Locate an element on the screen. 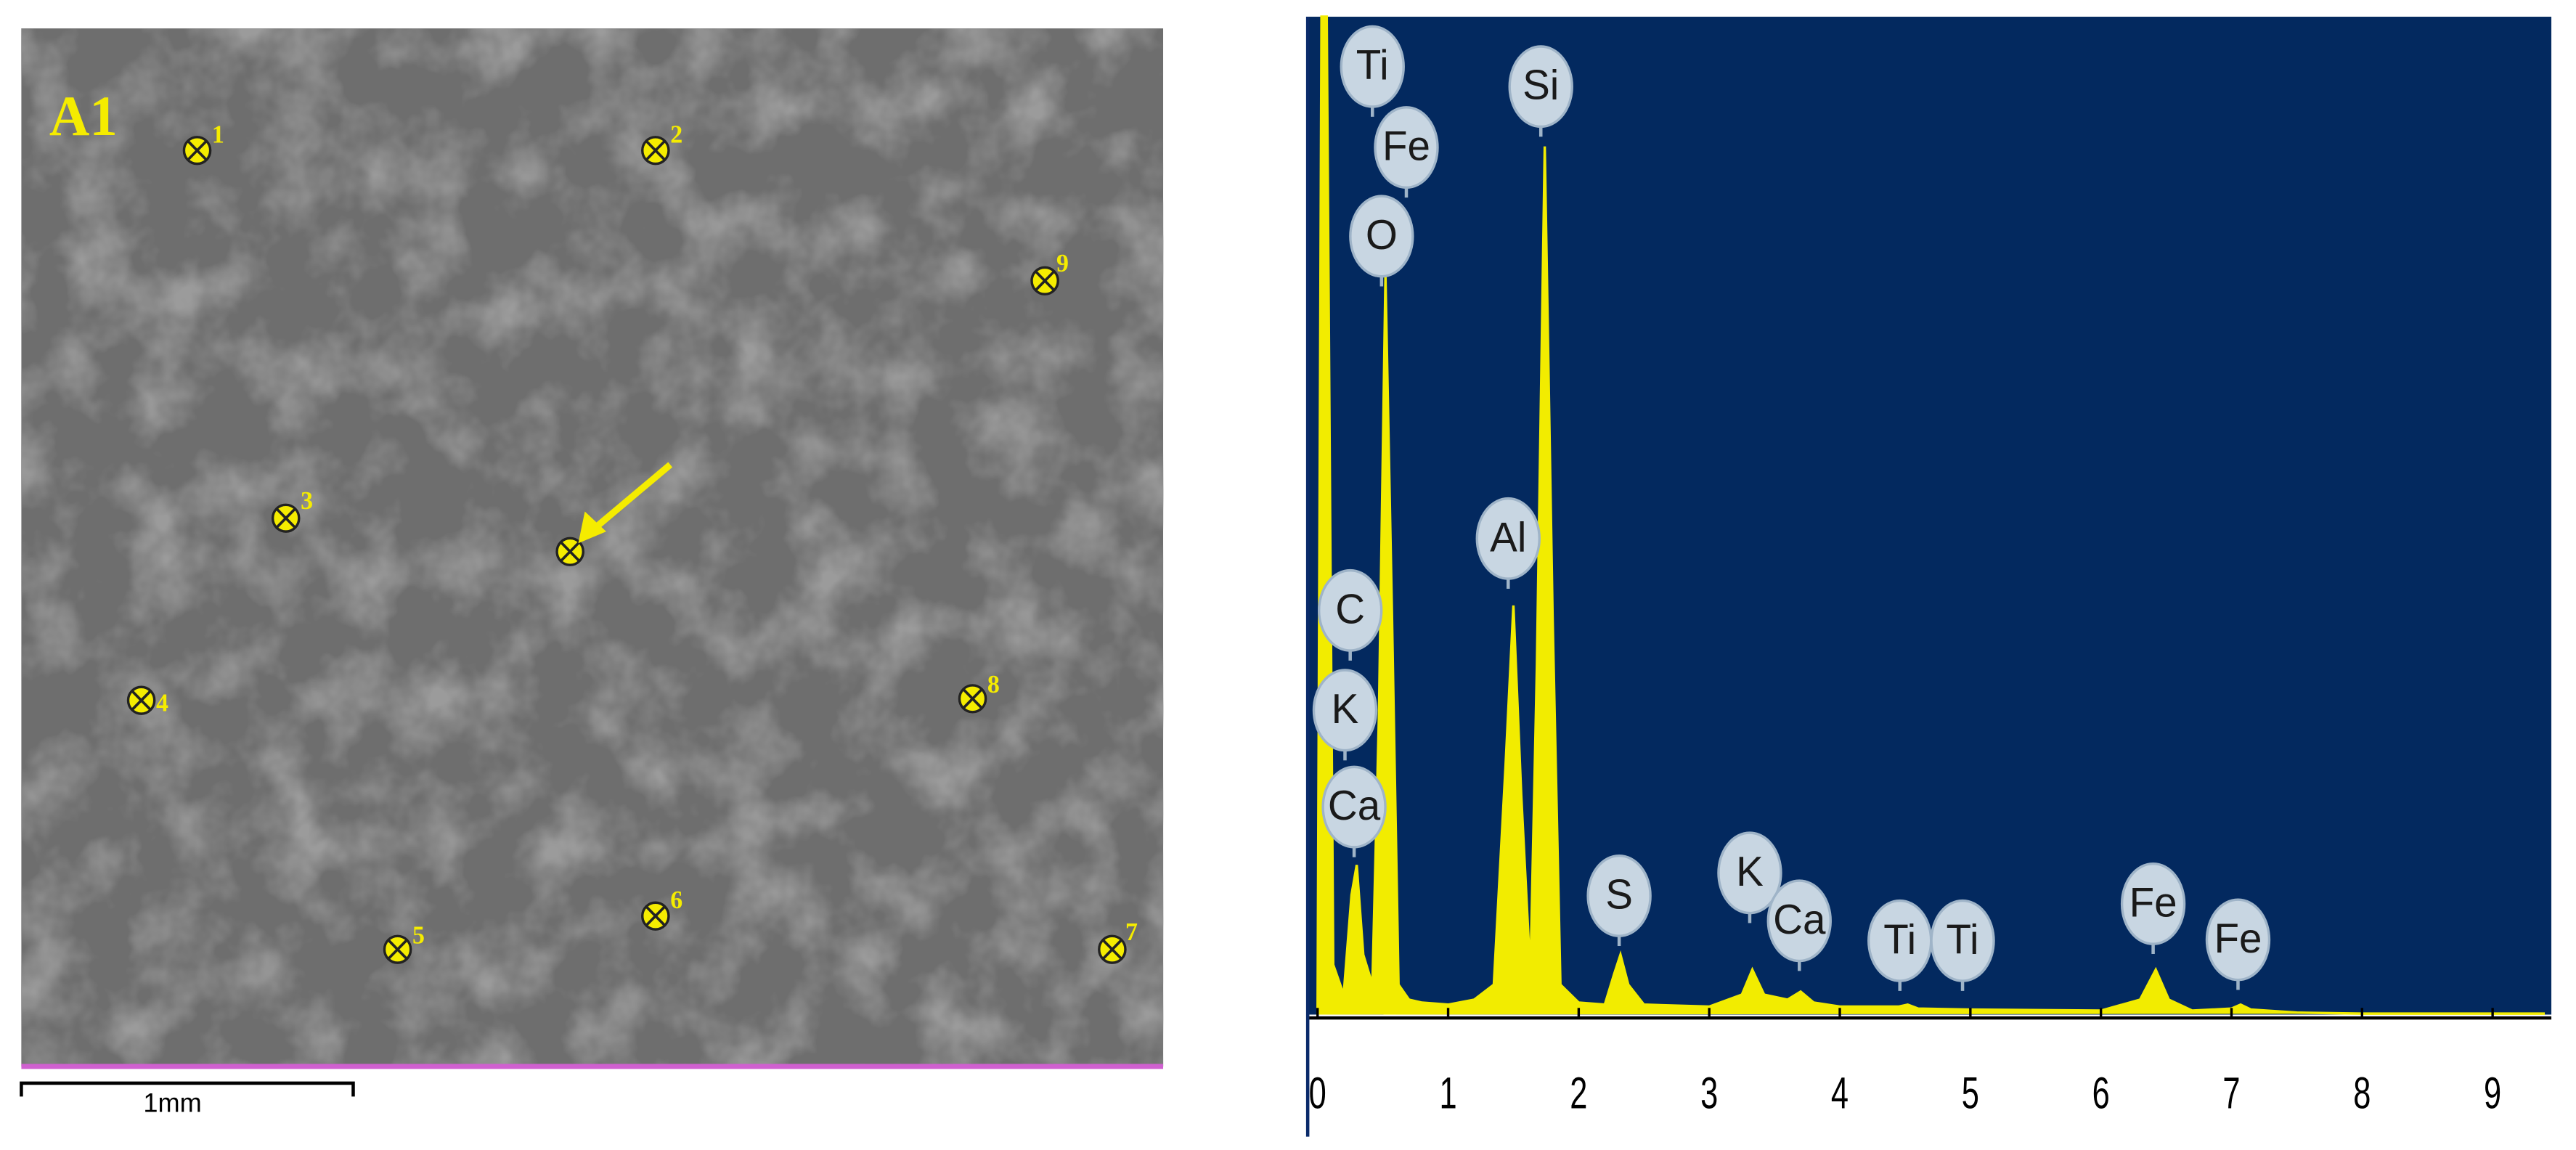  peak-label: O is located at coordinates (1381, 241).